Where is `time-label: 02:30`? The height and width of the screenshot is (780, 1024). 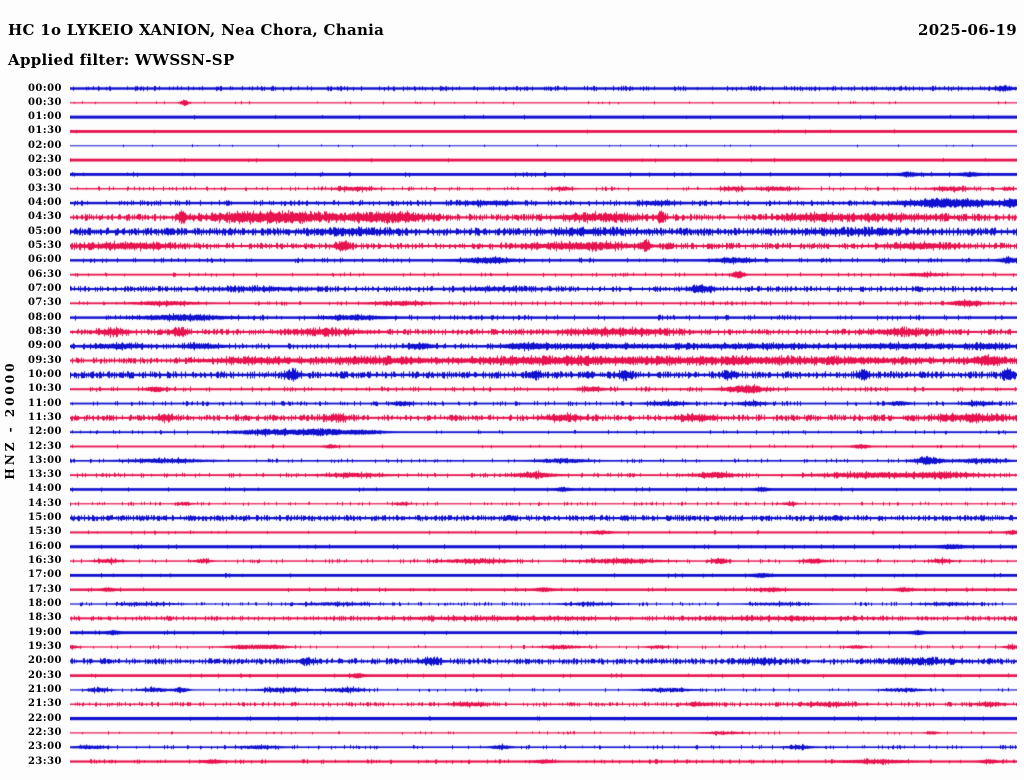 time-label: 02:30 is located at coordinates (44, 160).